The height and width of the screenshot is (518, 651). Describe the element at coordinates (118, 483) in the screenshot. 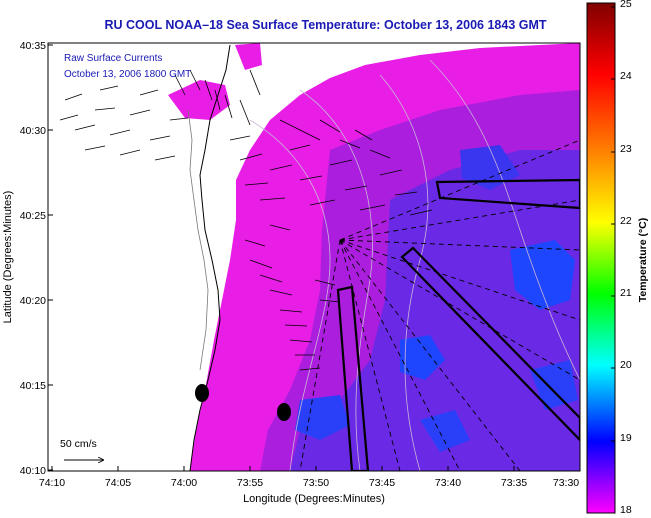

I see `x-tick-label: 74:05` at that location.